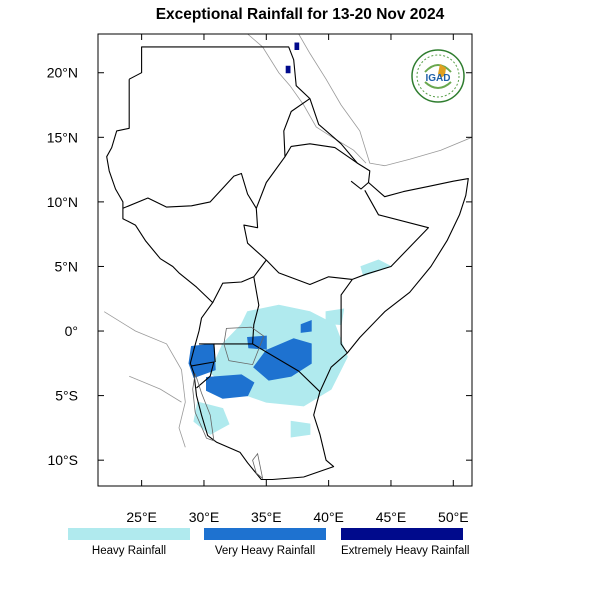  Describe the element at coordinates (204, 517) in the screenshot. I see `lon-tick-label: 30°E` at that location.